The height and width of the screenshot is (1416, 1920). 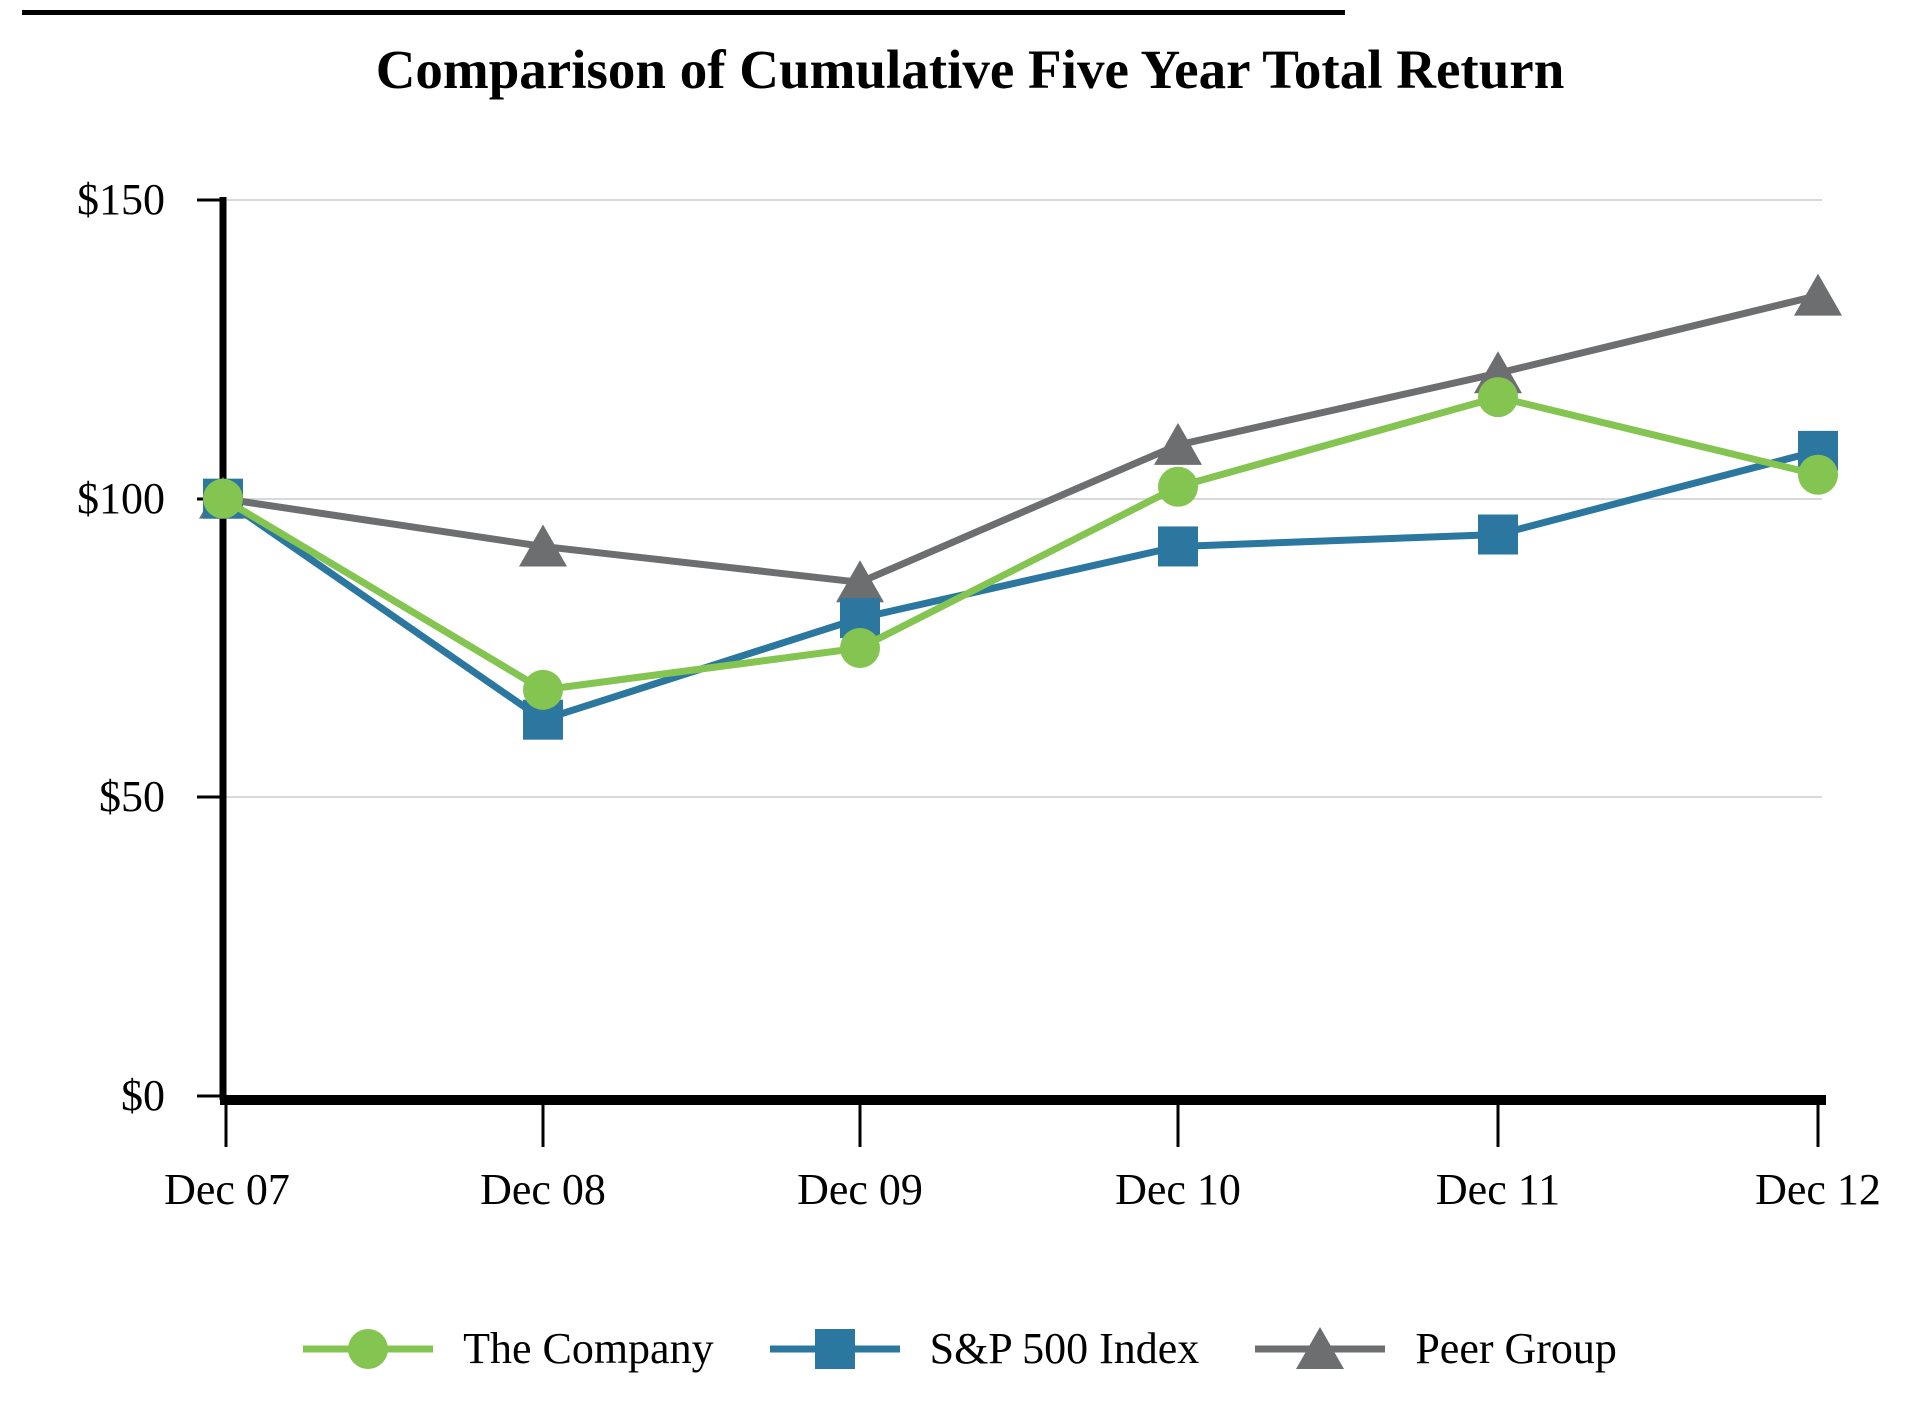 I want to click on x-tick-label-dec-09: Dec 09, so click(x=860, y=1189).